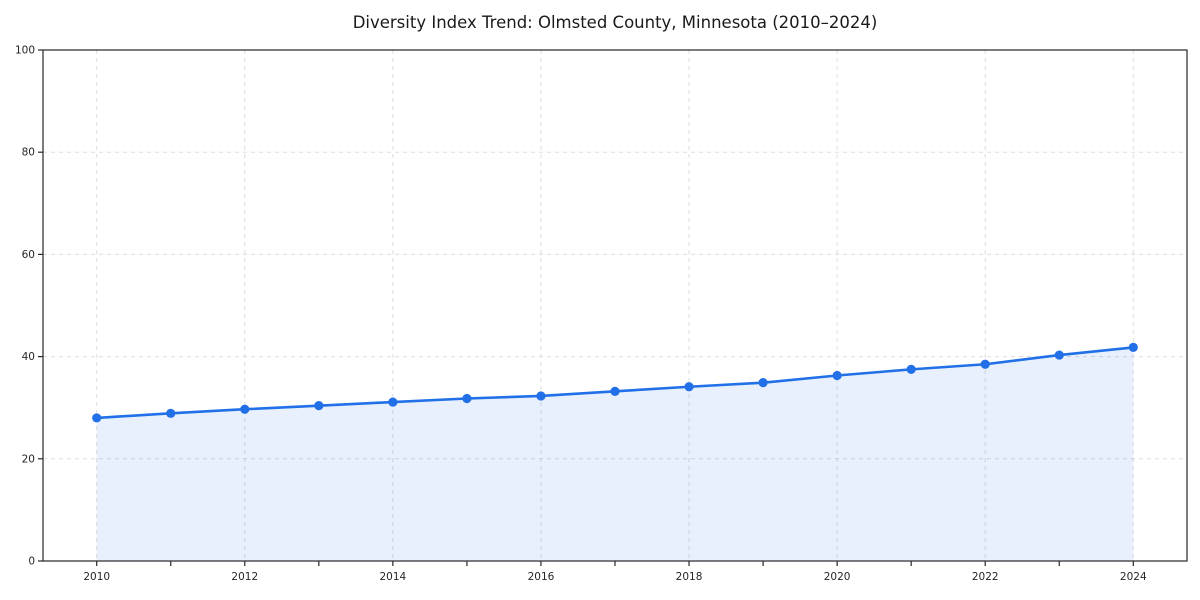 This screenshot has width=1200, height=600. Describe the element at coordinates (31, 562) in the screenshot. I see `y-tick-label: 0` at that location.